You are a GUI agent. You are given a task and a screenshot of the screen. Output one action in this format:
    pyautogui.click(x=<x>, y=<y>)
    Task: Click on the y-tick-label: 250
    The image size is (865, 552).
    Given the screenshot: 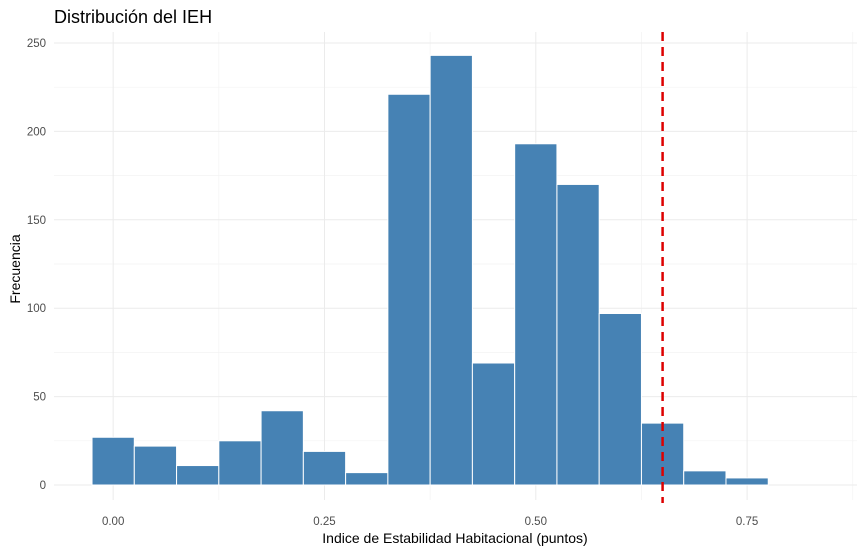 What is the action you would take?
    pyautogui.click(x=36, y=44)
    